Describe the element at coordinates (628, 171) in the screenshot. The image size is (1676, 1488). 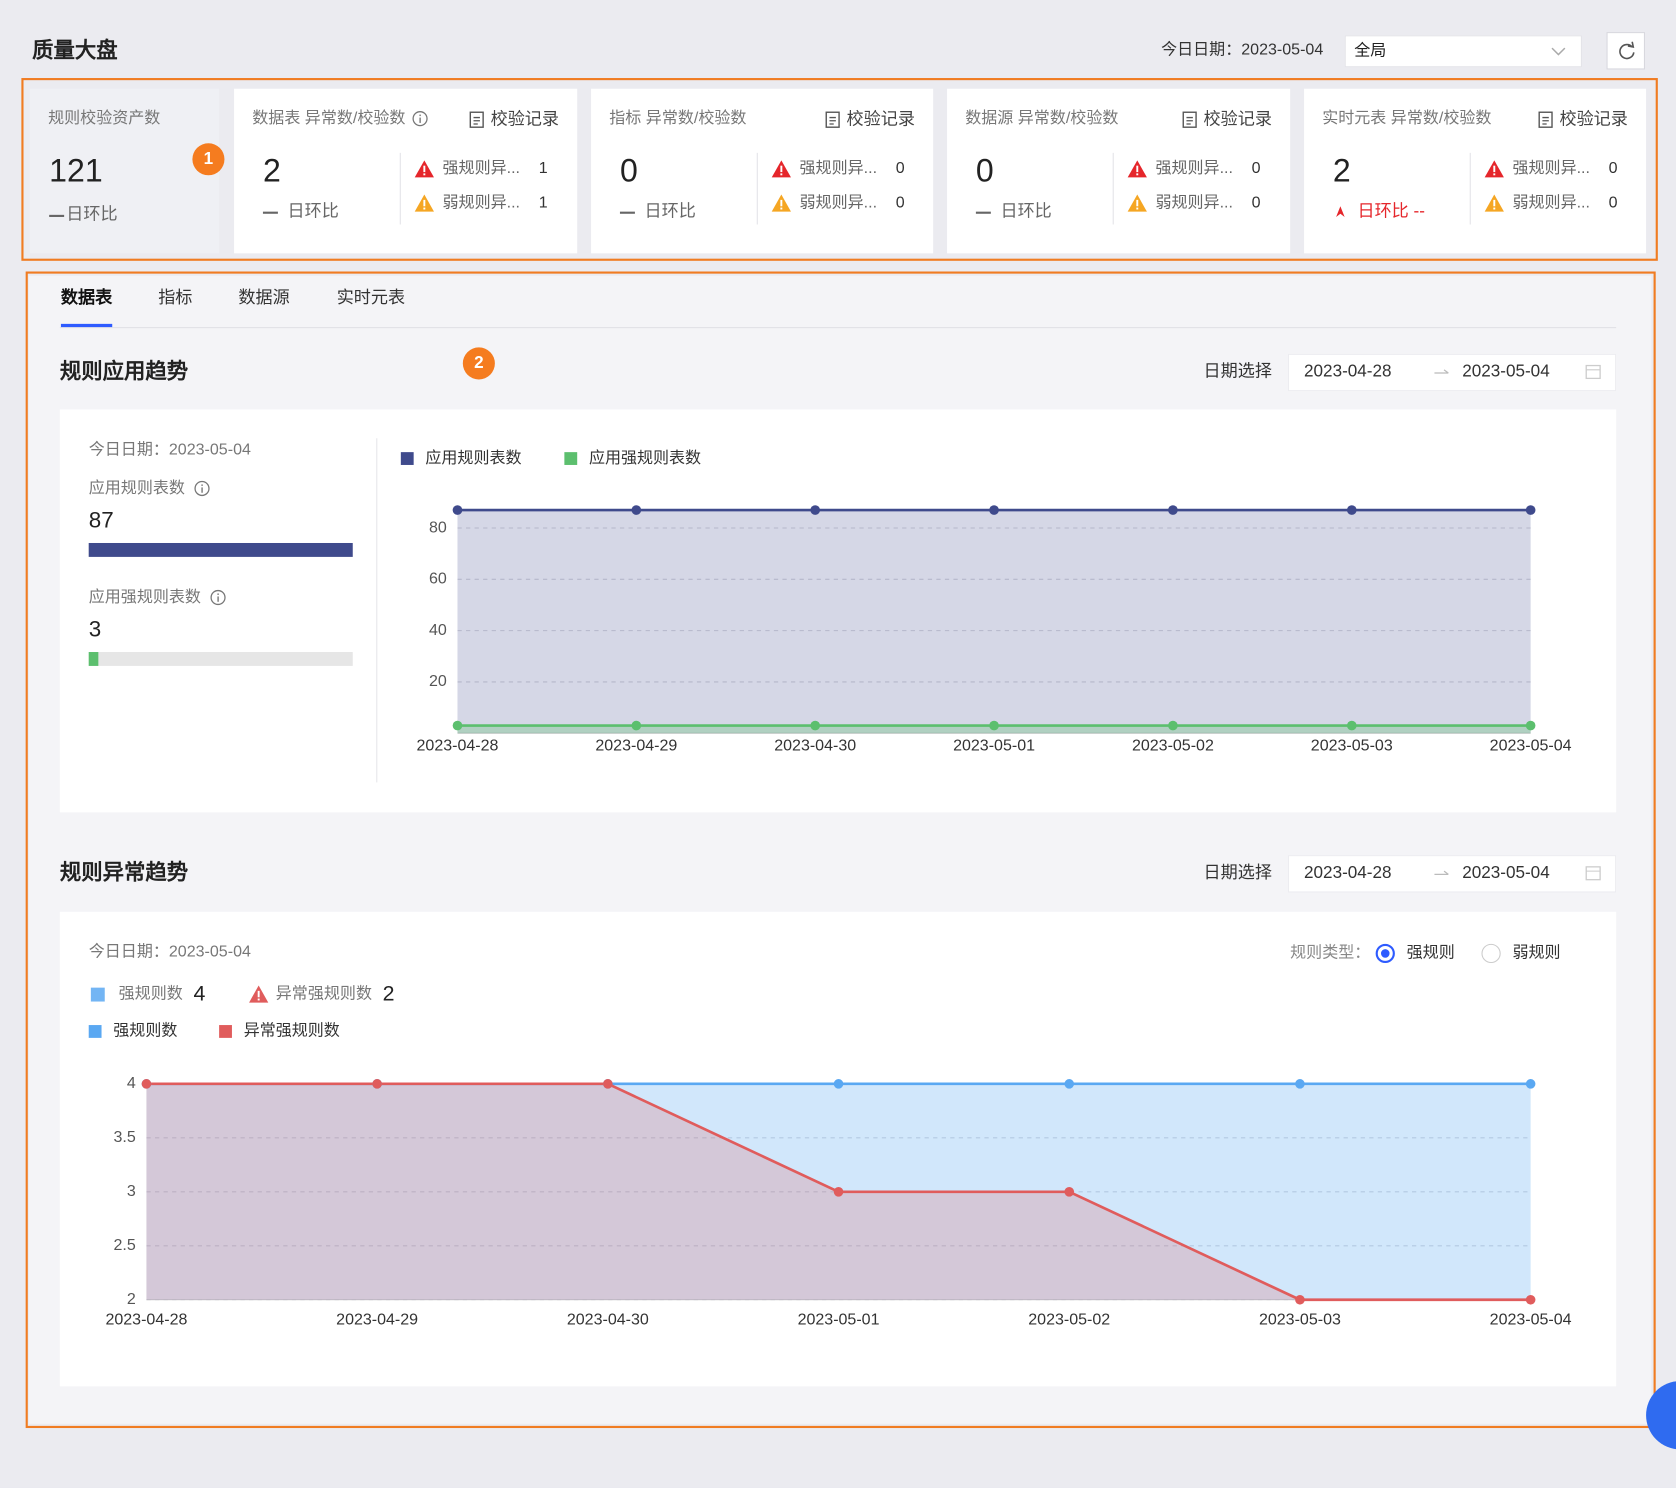
I see `card-value: 0` at that location.